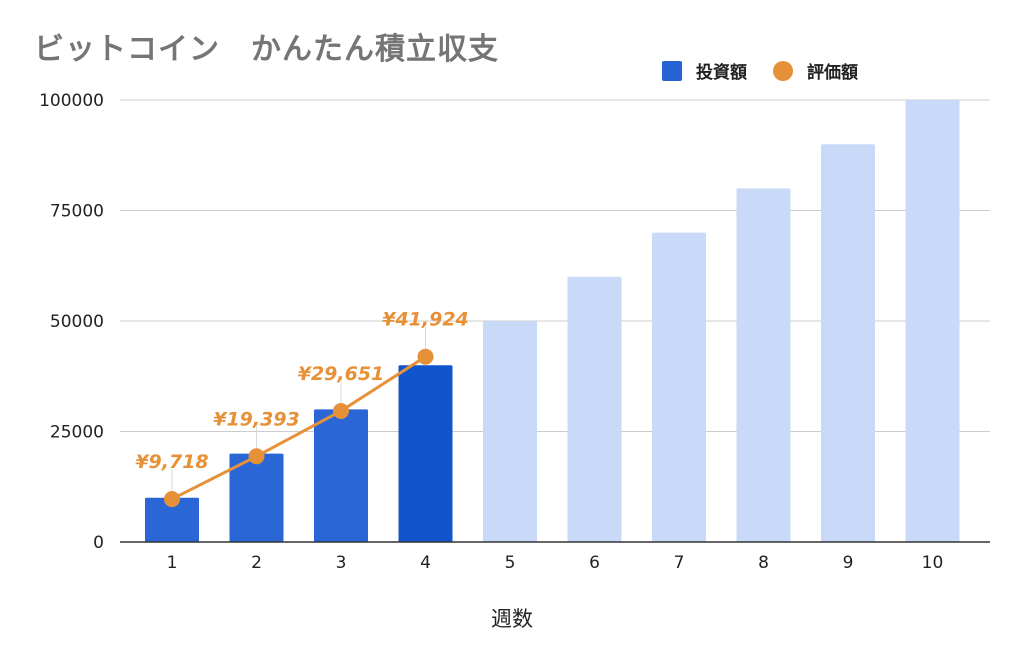 The width and height of the screenshot is (1024, 666). What do you see at coordinates (672, 70) in the screenshot?
I see `legend-swatch-investment` at bounding box center [672, 70].